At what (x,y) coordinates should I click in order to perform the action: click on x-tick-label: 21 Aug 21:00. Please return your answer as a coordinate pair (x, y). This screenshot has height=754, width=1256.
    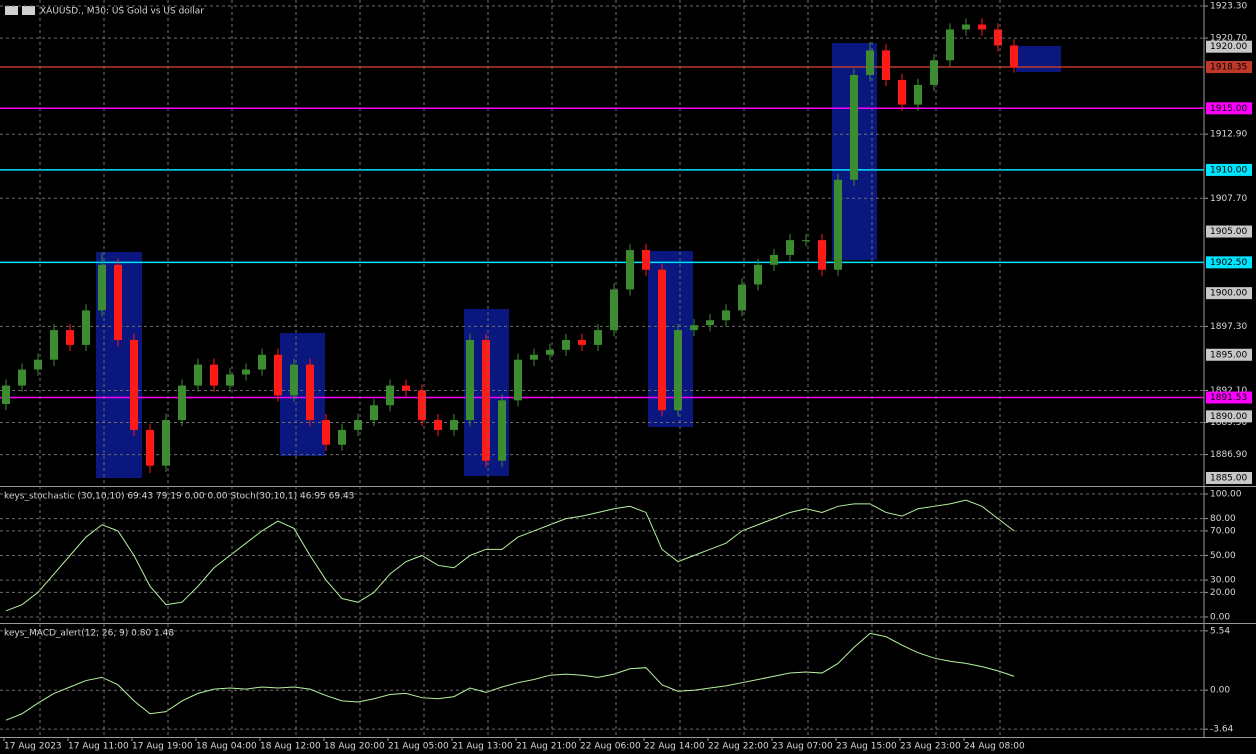
    Looking at the image, I should click on (546, 747).